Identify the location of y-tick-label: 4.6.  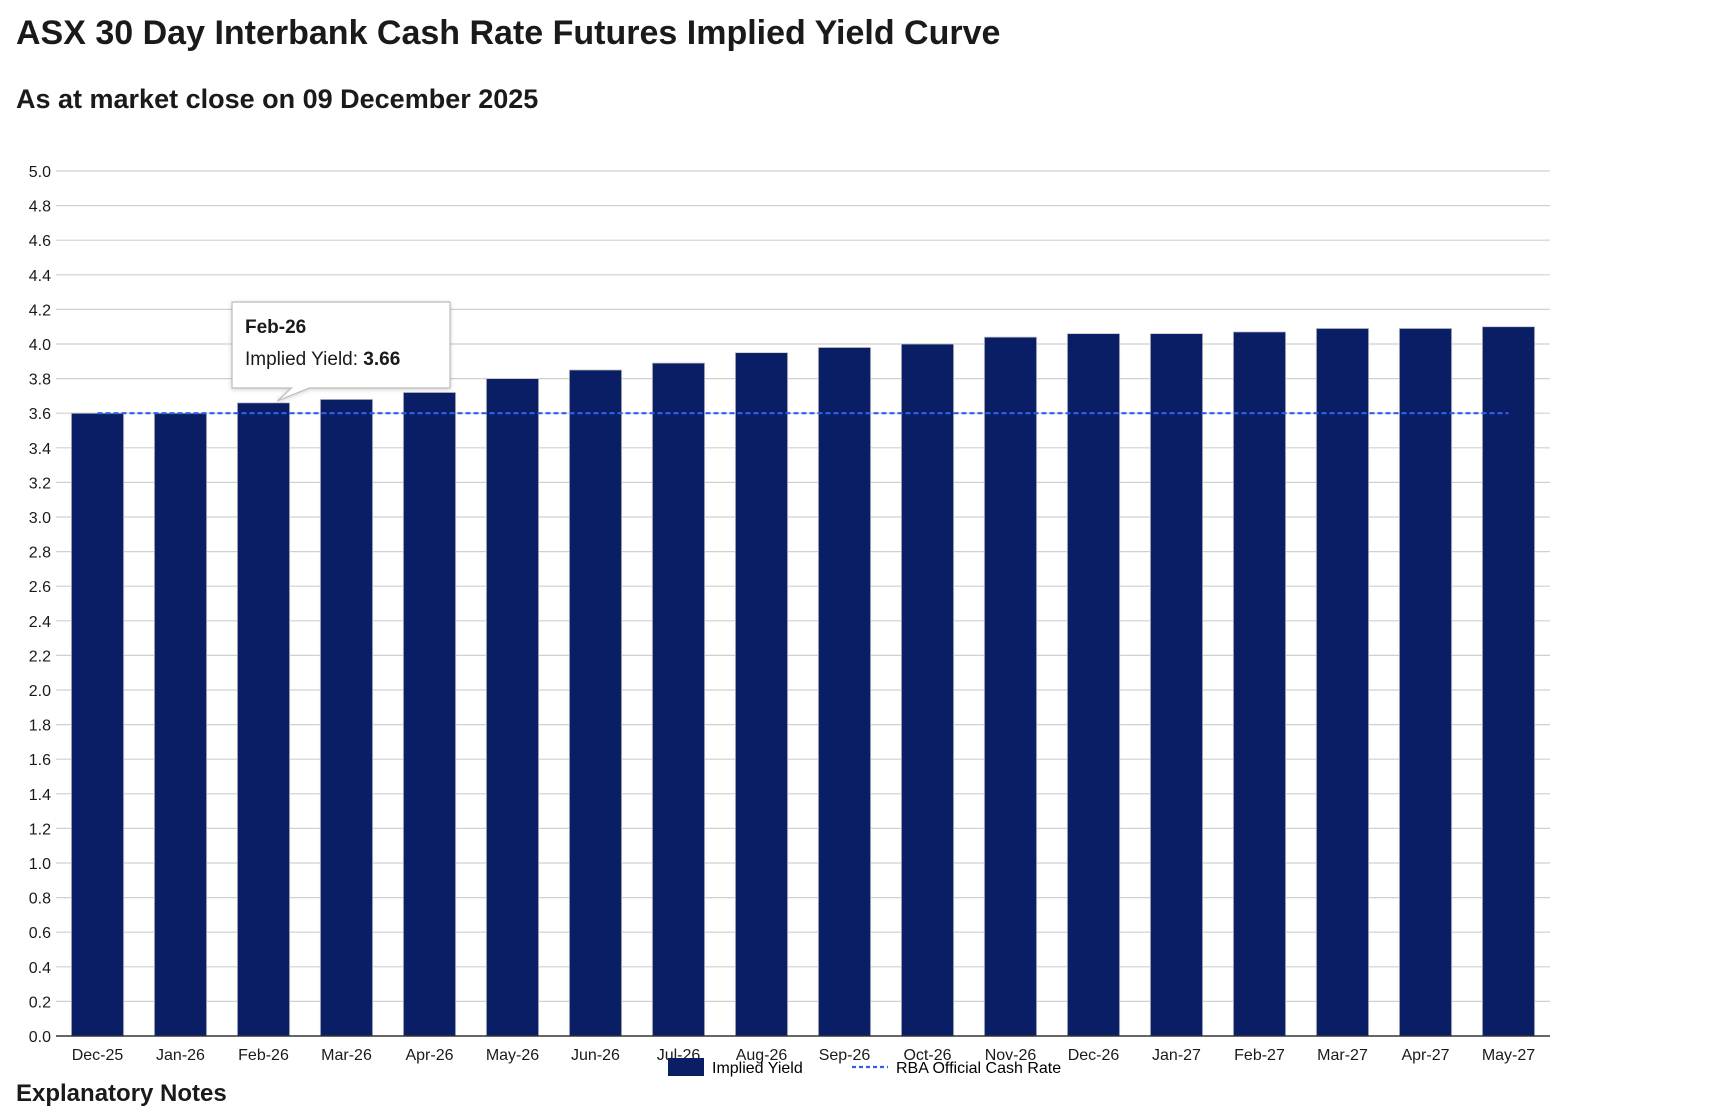
(40, 241).